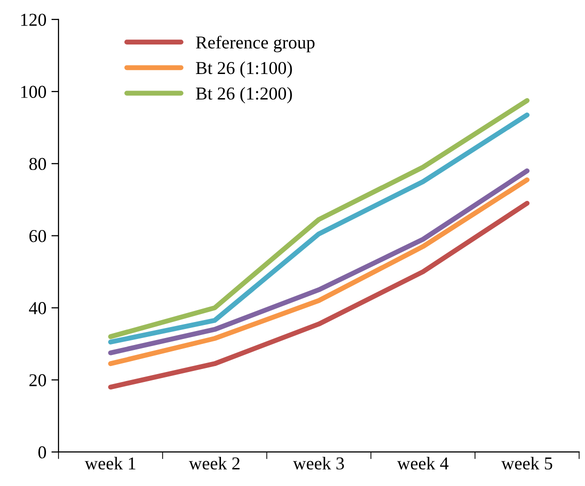 This screenshot has width=585, height=486. I want to click on y-tick-label: 80, so click(37, 164).